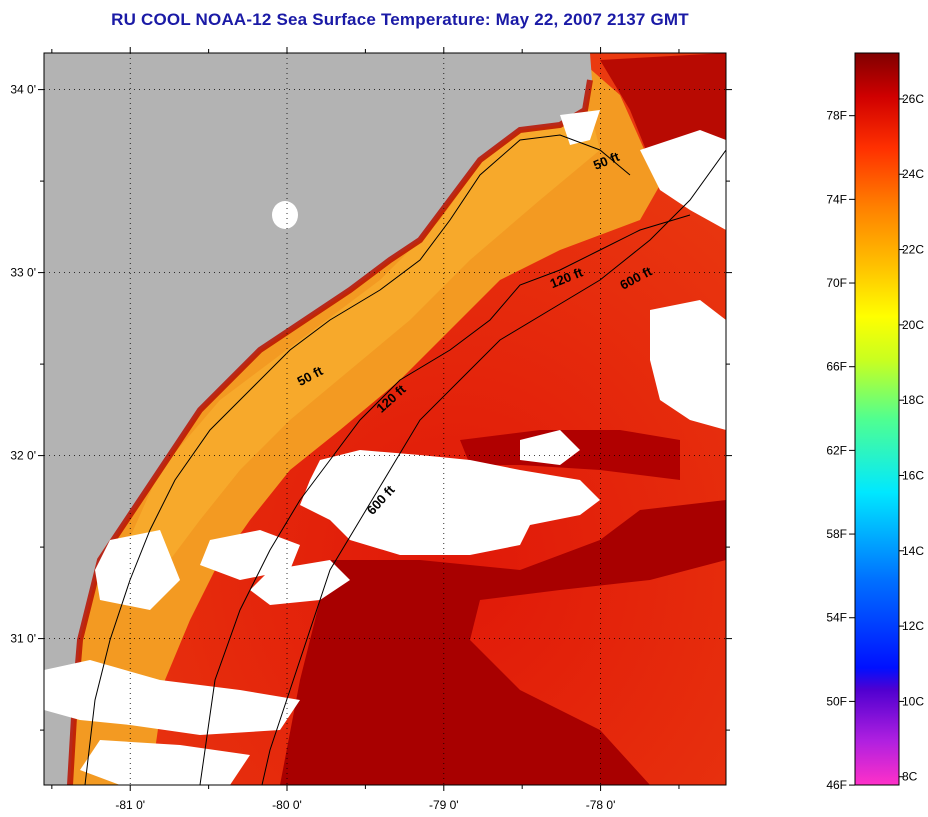  I want to click on celsius-label: 16C, so click(913, 475).